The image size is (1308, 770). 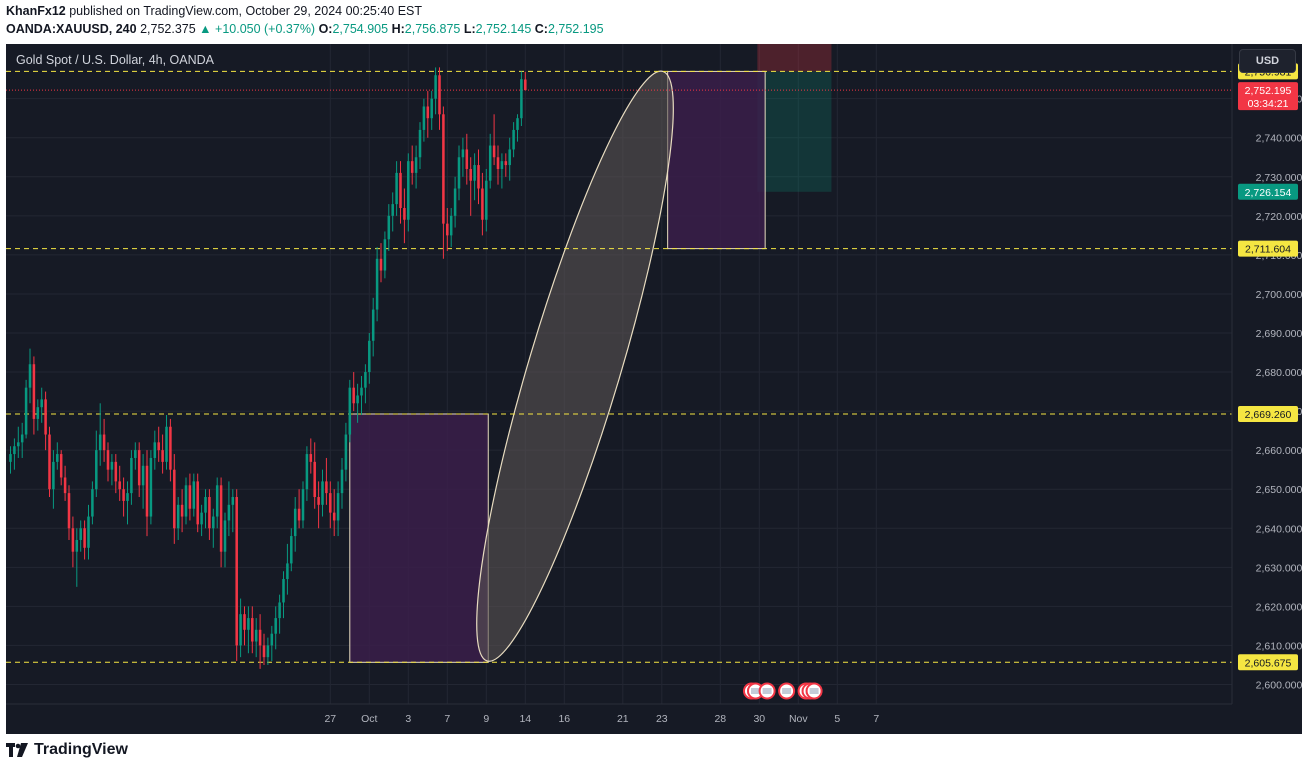 What do you see at coordinates (1279, 334) in the screenshot?
I see `price-tick-label: 2,690.000` at bounding box center [1279, 334].